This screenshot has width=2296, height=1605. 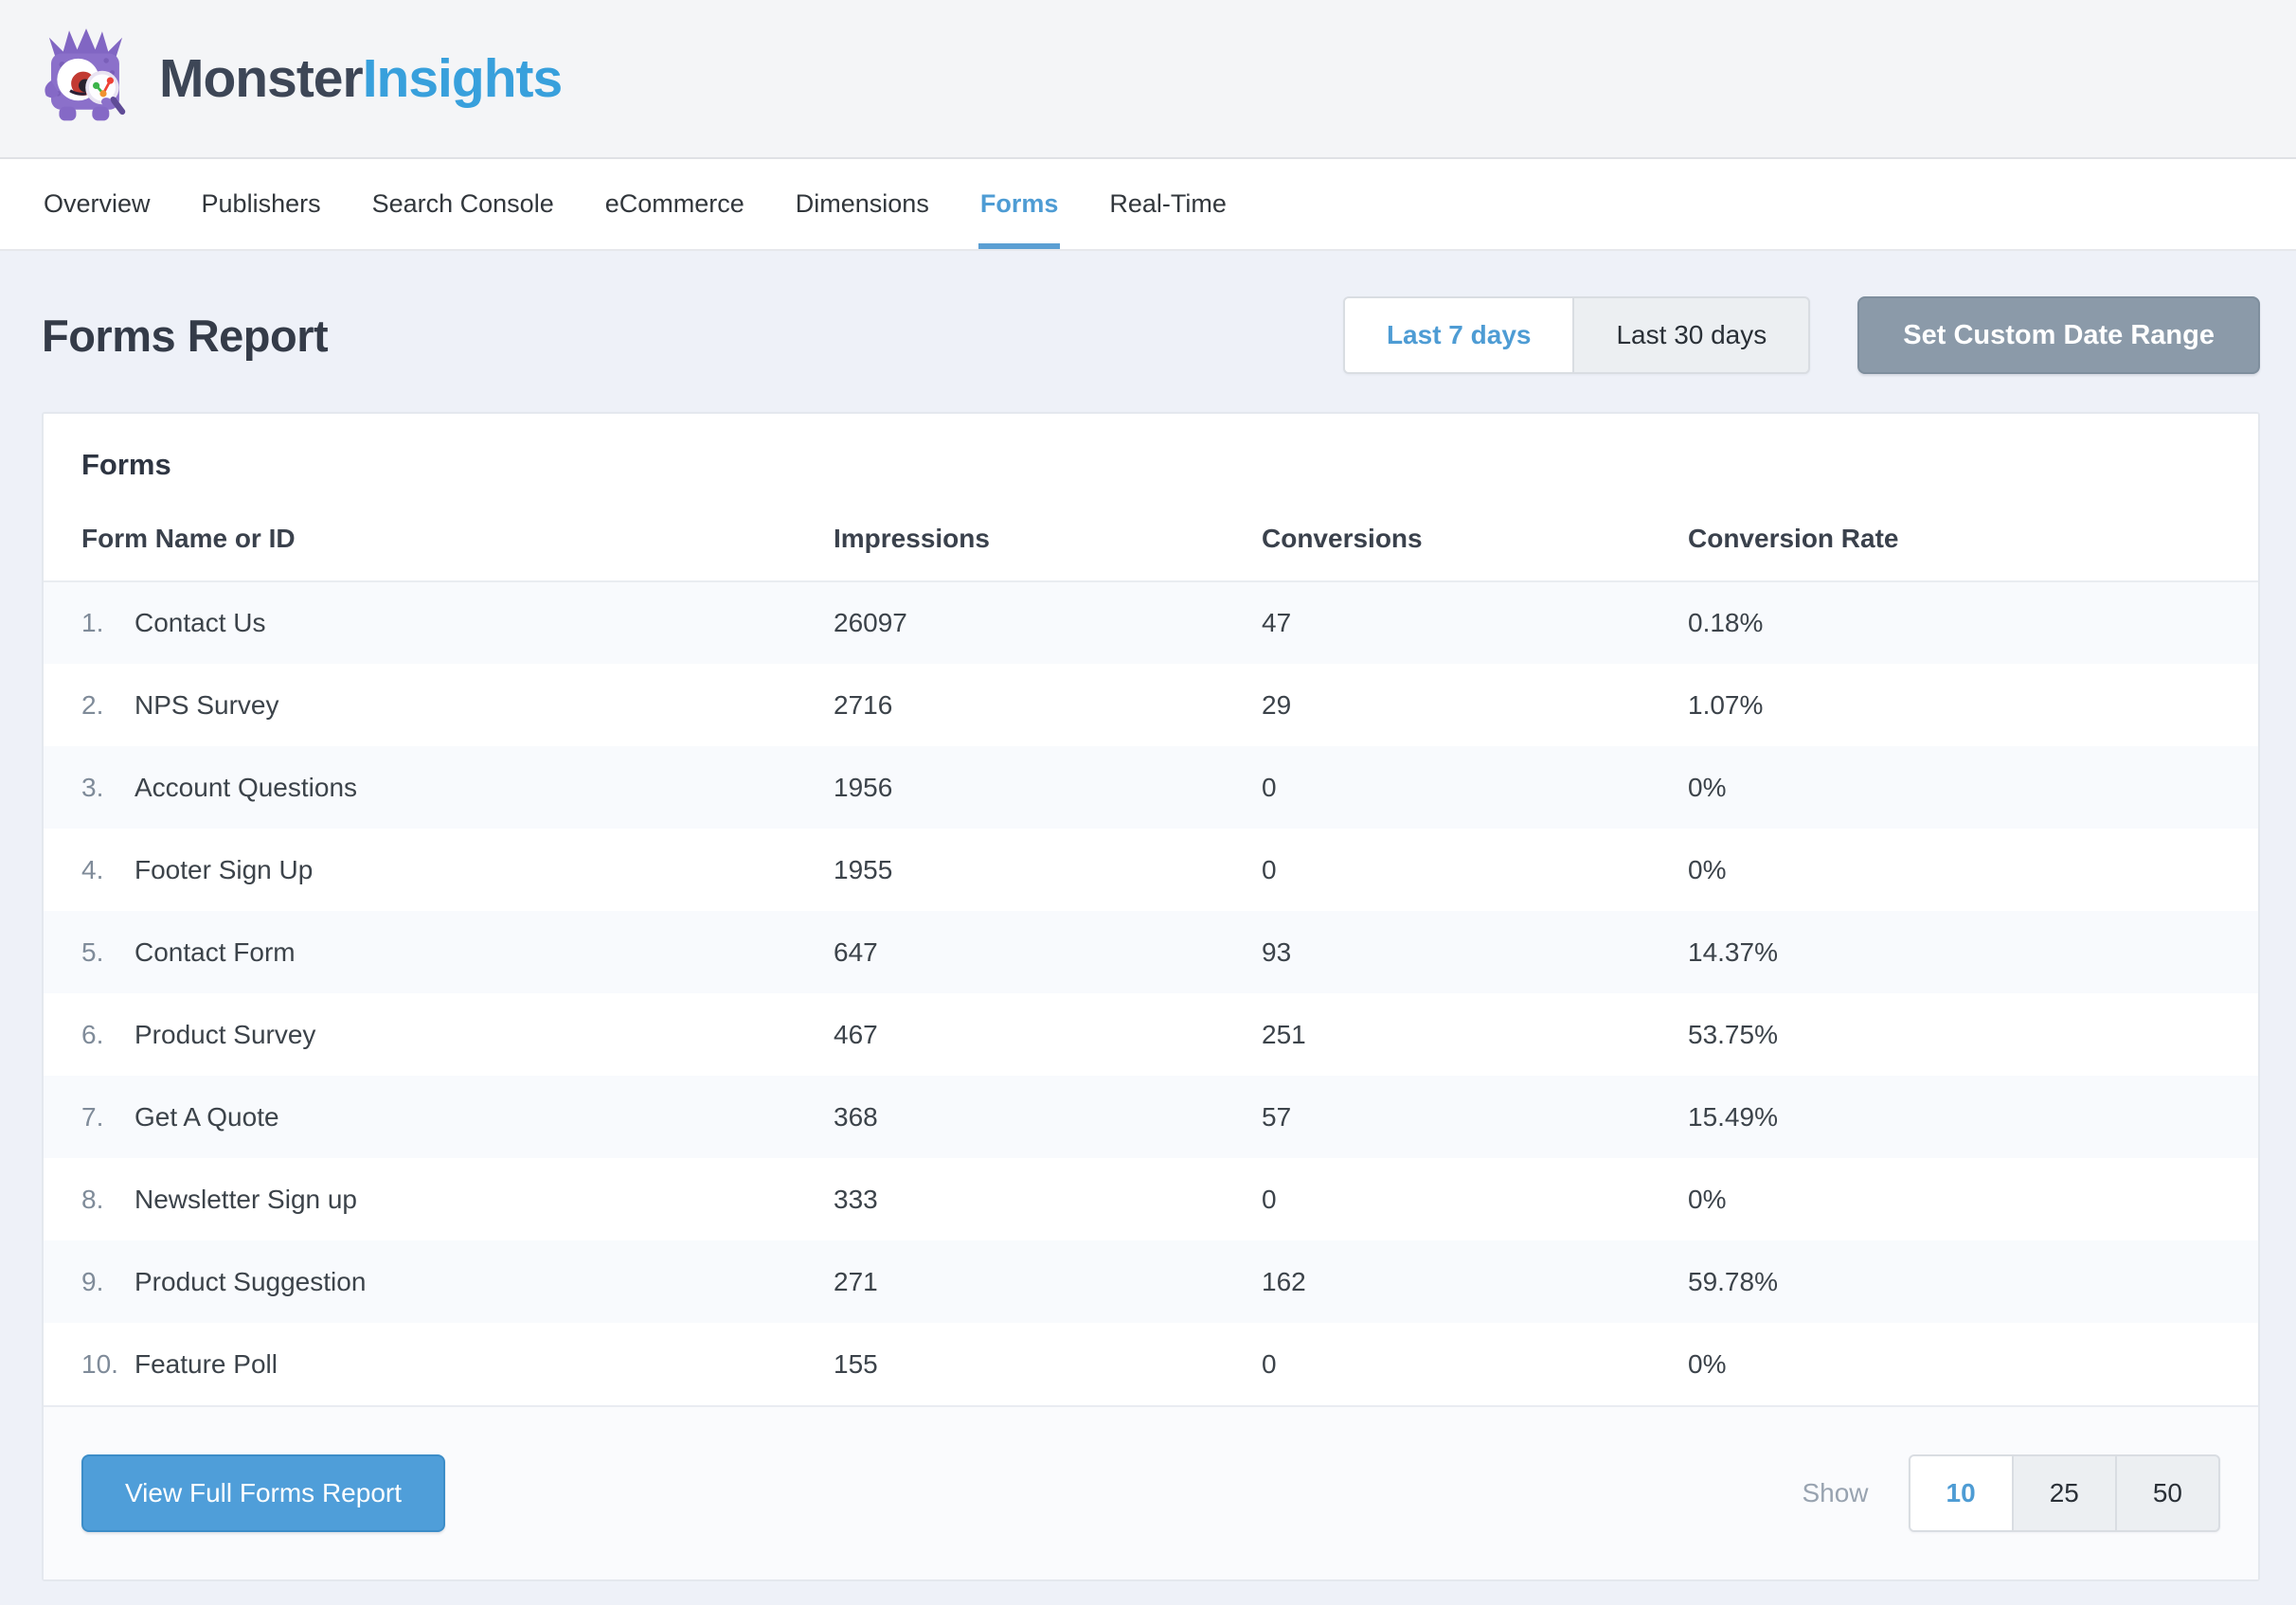 I want to click on panel-title: Forms, so click(x=126, y=465).